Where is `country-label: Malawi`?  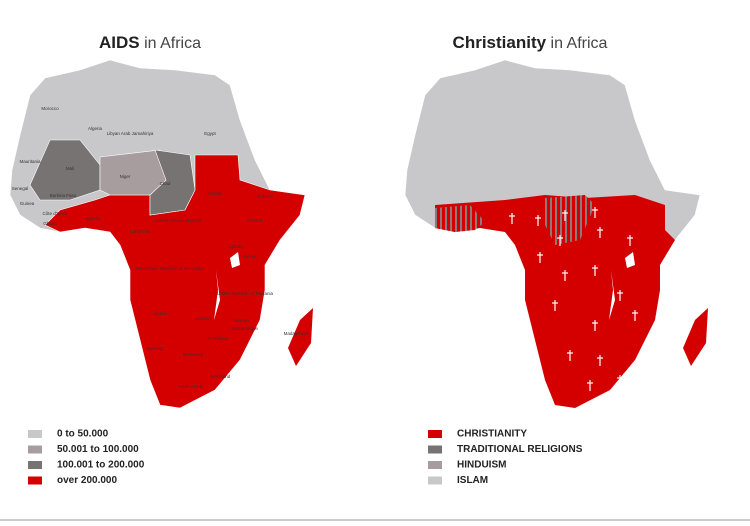 country-label: Malawi is located at coordinates (242, 320).